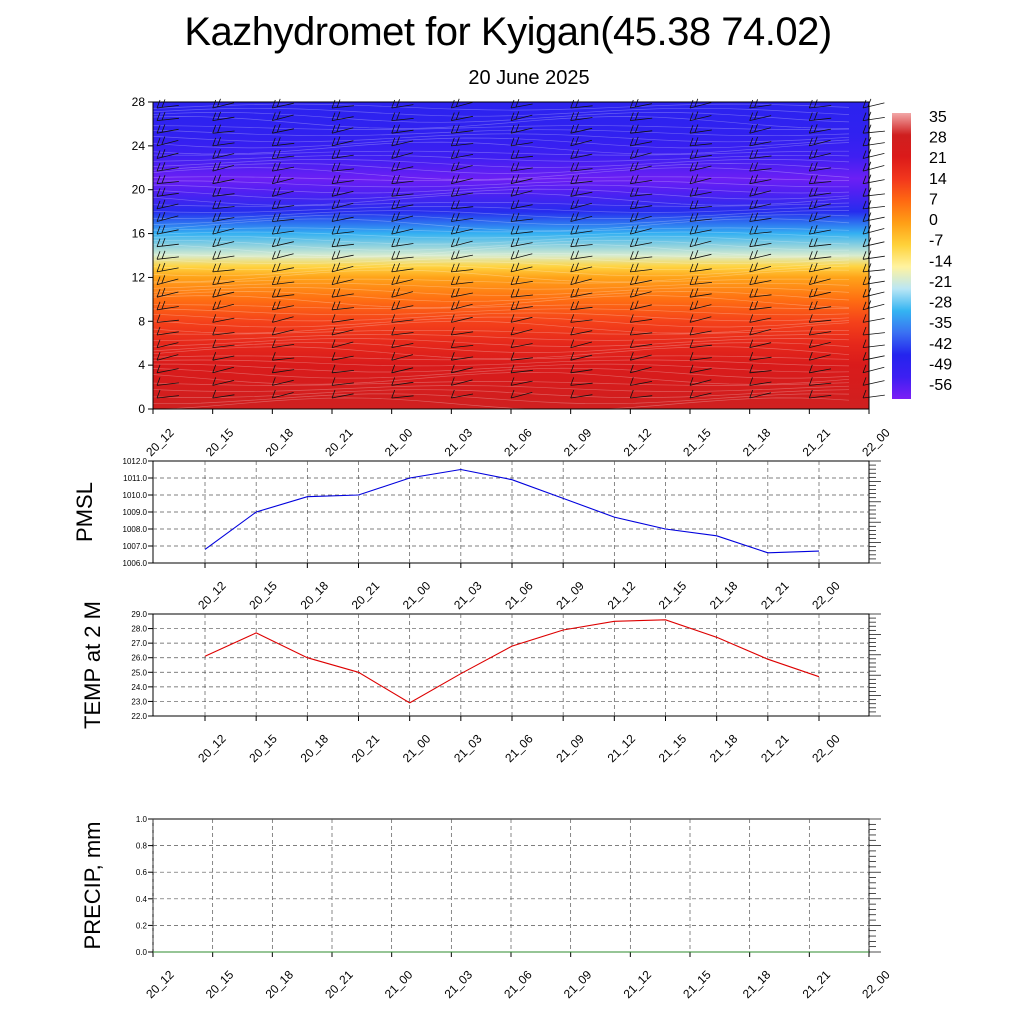 This screenshot has width=1024, height=1024. I want to click on x-tick-label: 22_00, so click(826, 595).